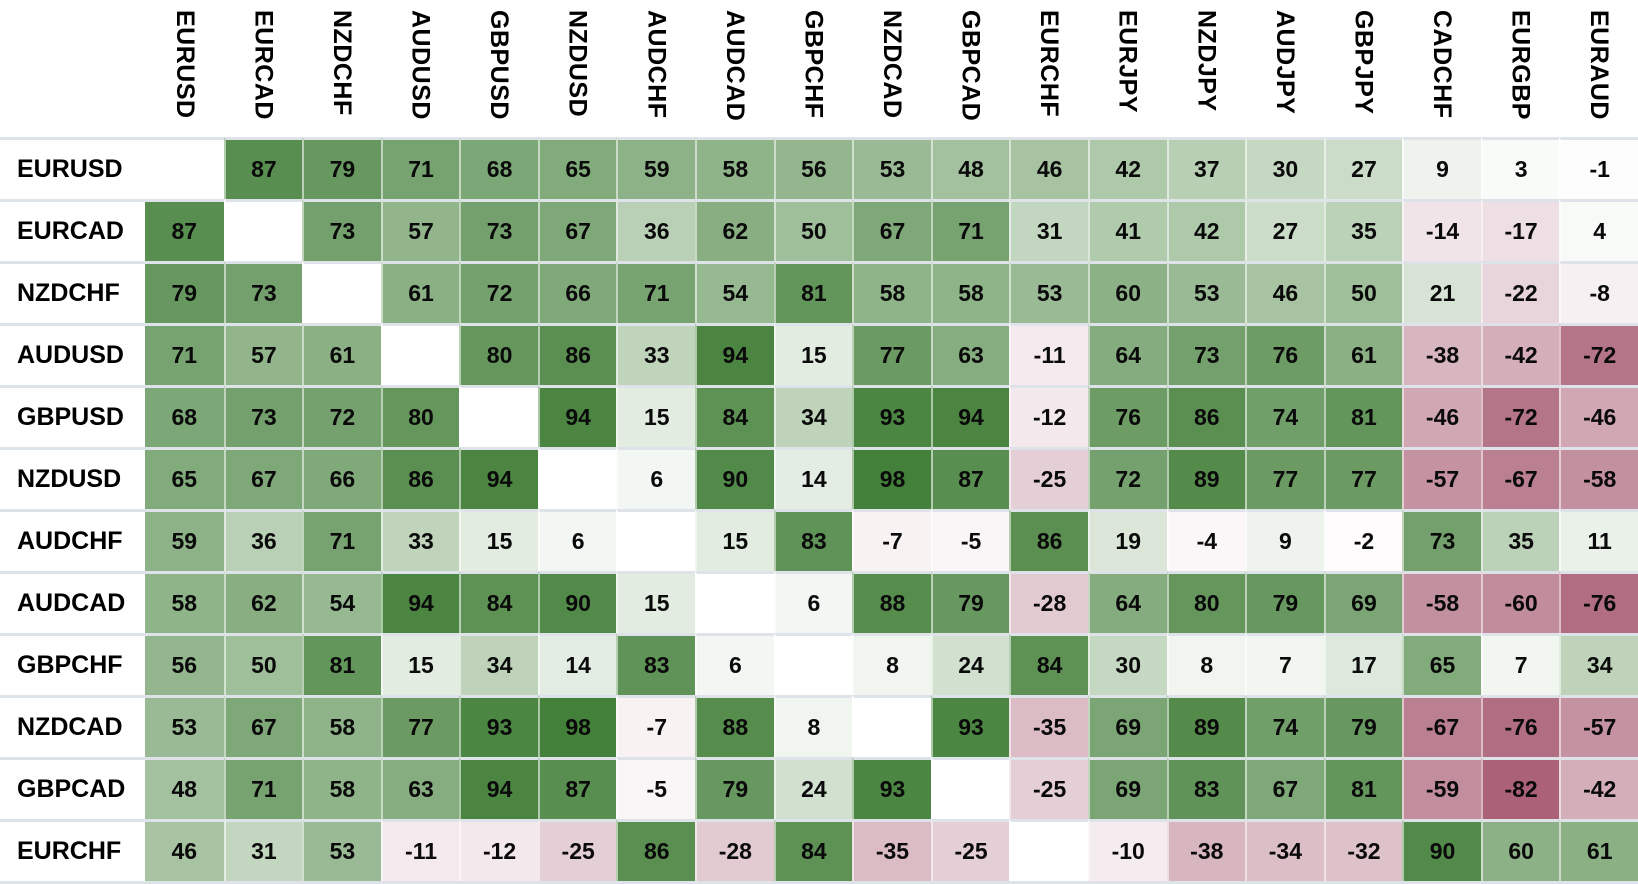 This screenshot has width=1638, height=884. Describe the element at coordinates (1363, 230) in the screenshot. I see `heatmap-cell: 35` at that location.